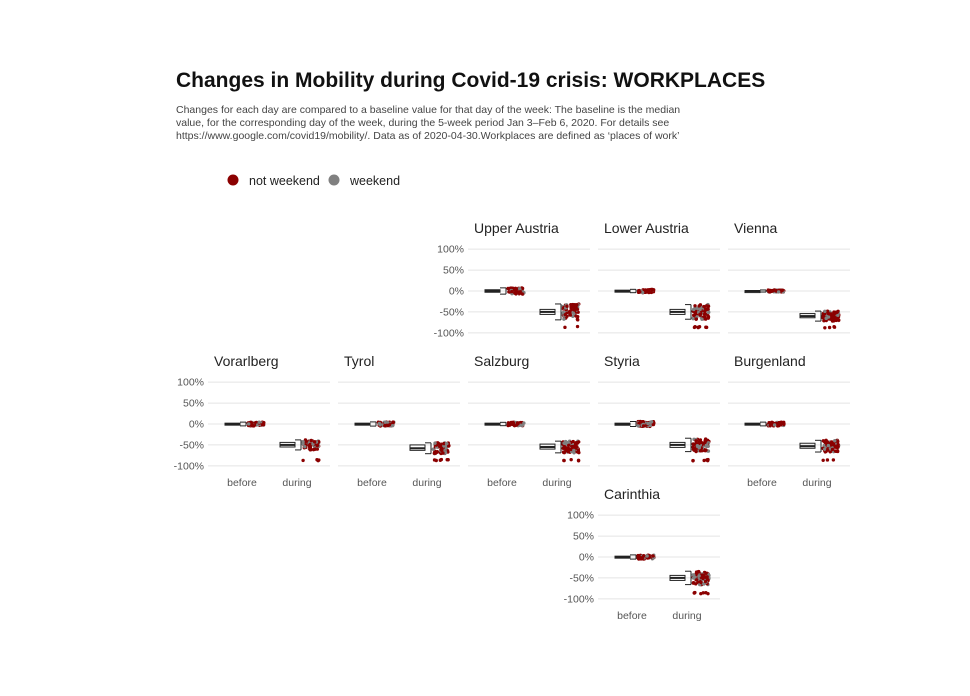 The height and width of the screenshot is (696, 970). What do you see at coordinates (233, 180) in the screenshot?
I see `legend-marker-not-weekend` at bounding box center [233, 180].